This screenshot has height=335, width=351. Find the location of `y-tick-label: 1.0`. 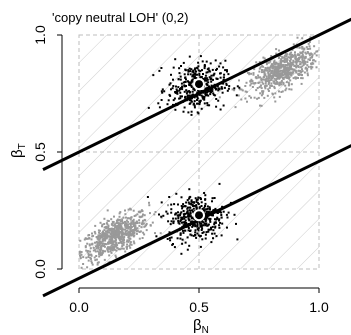

y-tick-label: 1.0 is located at coordinates (40, 35).